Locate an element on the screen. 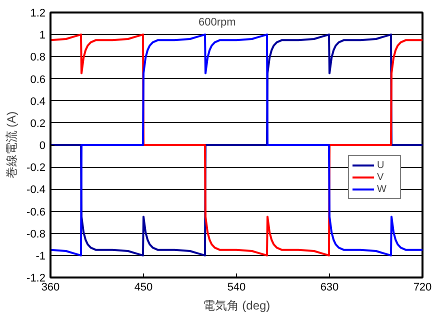 This screenshot has height=321, width=436. x-tick-label: 630 is located at coordinates (329, 288).